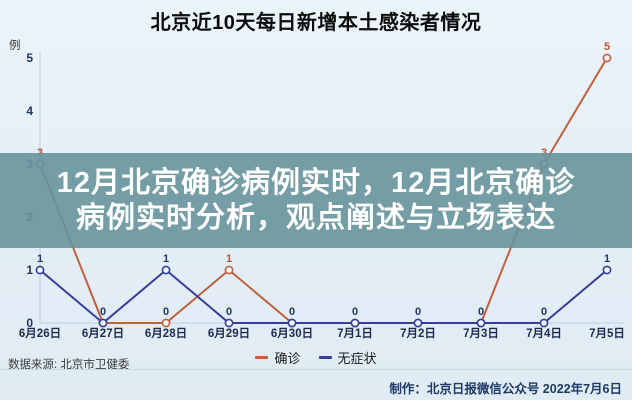 The height and width of the screenshot is (400, 632). Describe the element at coordinates (15, 45) in the screenshot. I see `y-axis-unit: 例` at that location.